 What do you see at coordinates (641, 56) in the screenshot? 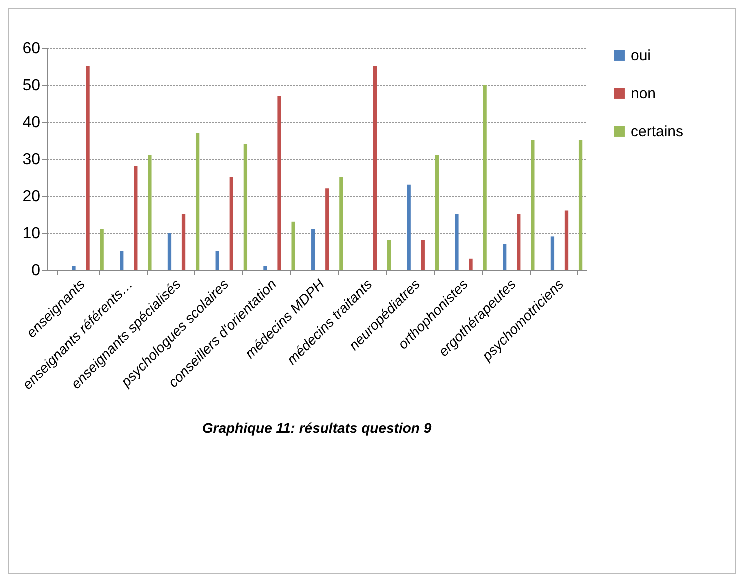
I see `legend-label: oui` at bounding box center [641, 56].